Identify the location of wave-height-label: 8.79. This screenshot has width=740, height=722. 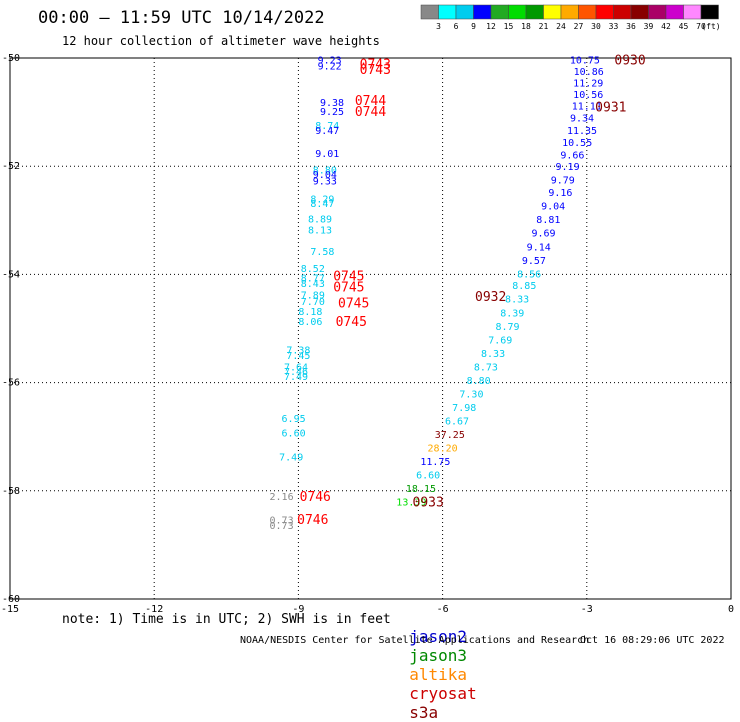
(507, 327).